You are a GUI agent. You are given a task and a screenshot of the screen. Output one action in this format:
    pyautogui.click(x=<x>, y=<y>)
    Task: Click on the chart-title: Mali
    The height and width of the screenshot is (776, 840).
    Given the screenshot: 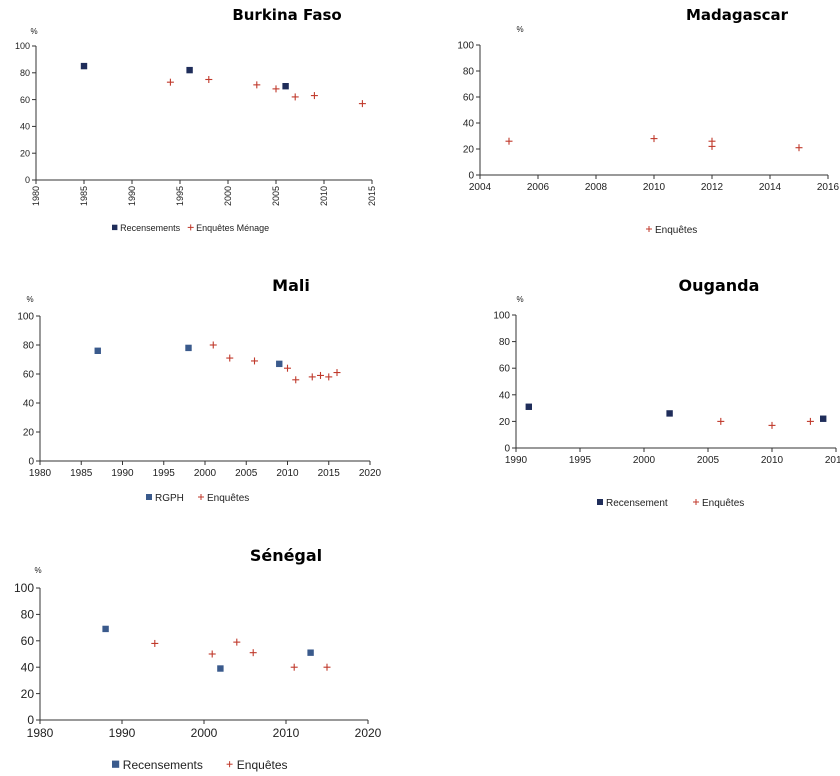 What is the action you would take?
    pyautogui.click(x=291, y=285)
    